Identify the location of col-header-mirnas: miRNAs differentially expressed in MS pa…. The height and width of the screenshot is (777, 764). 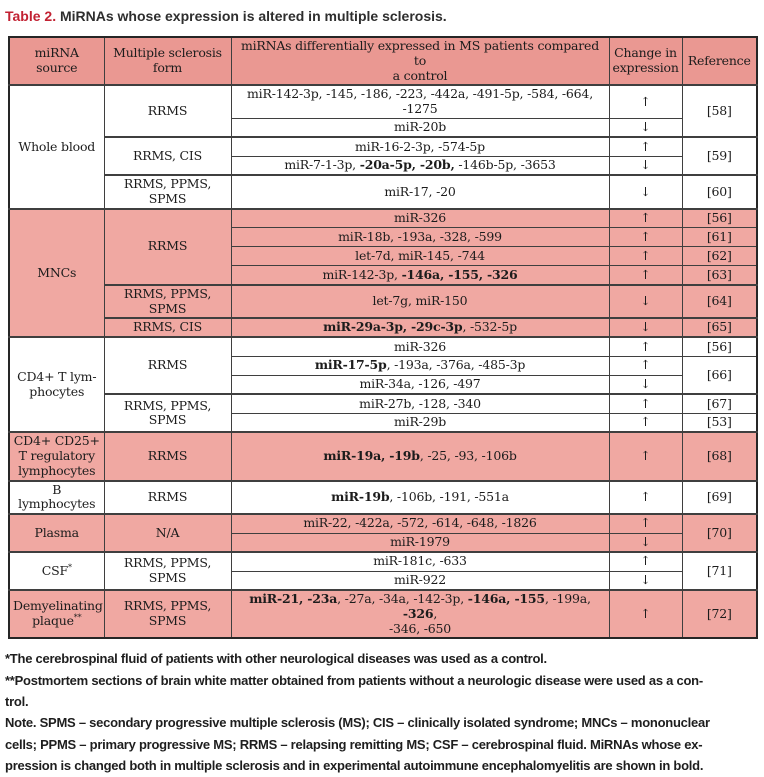
(420, 61).